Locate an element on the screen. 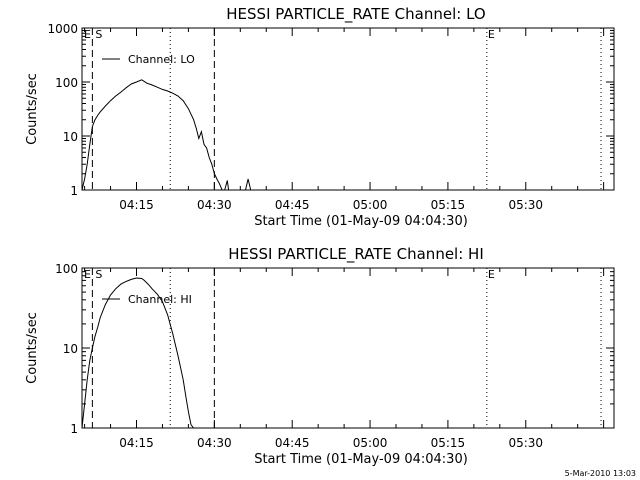  hi-x-tick-label: 05:30 is located at coordinates (525, 443).